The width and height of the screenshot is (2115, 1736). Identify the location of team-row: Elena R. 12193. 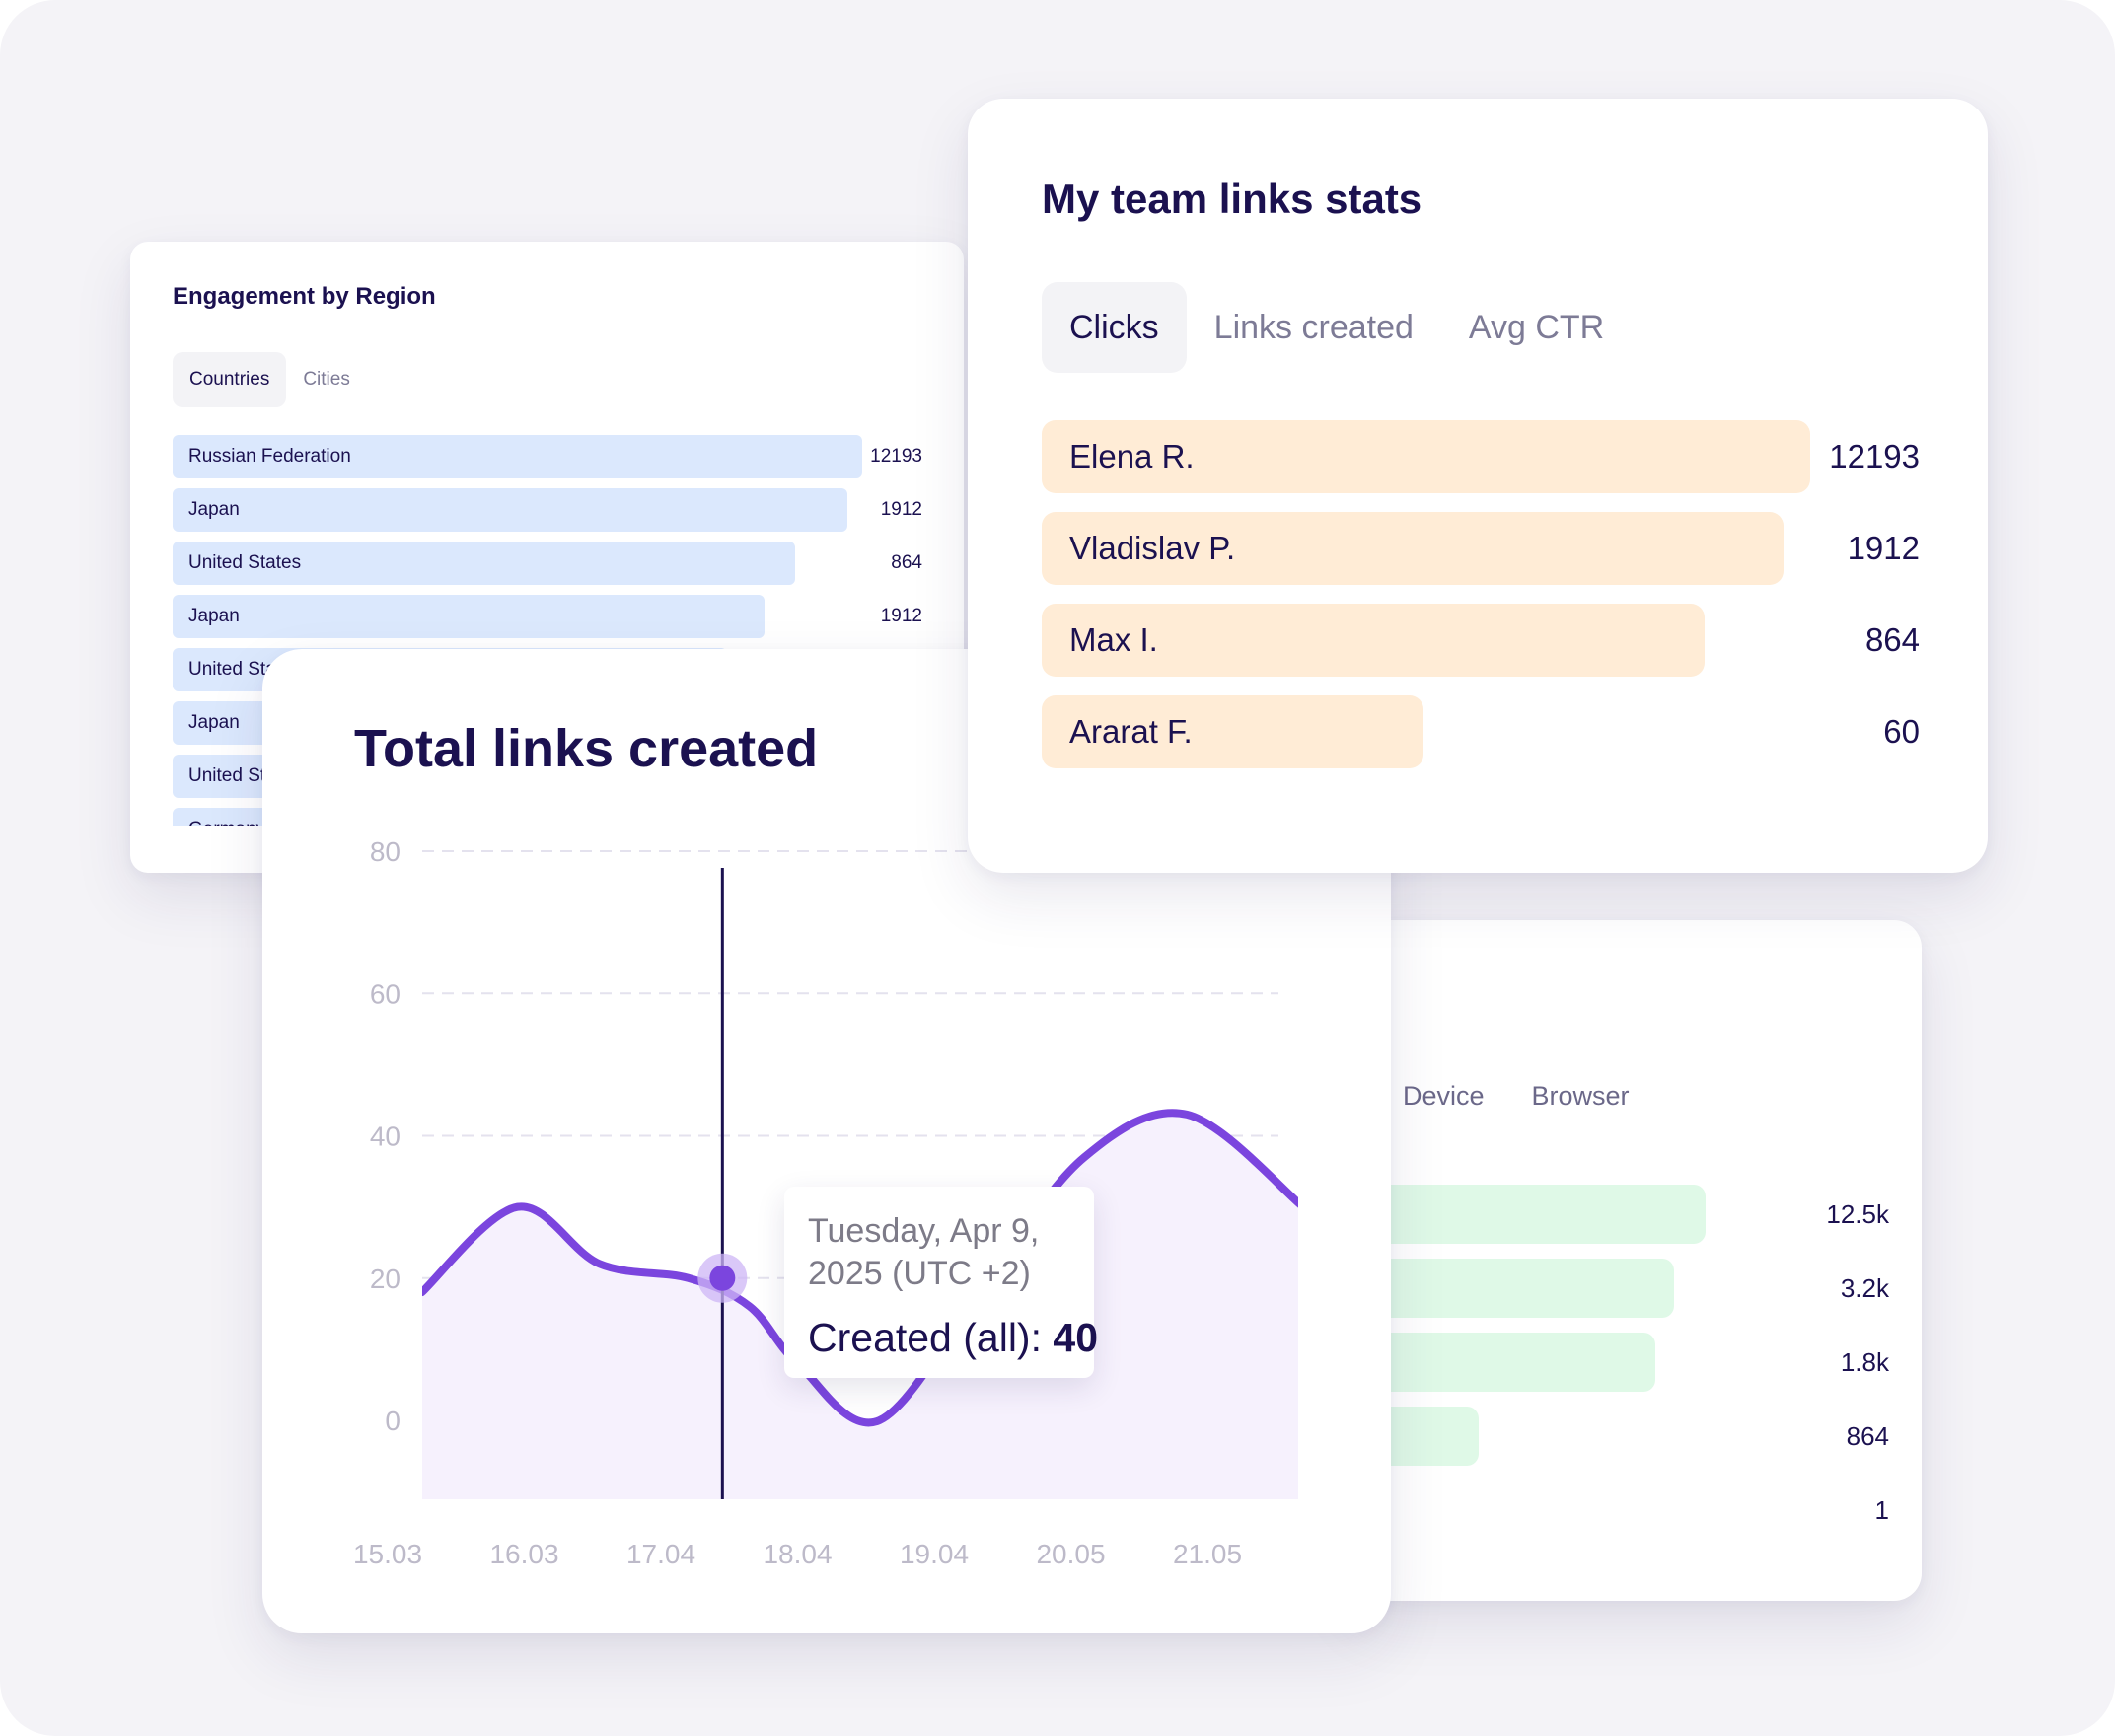
(1481, 456).